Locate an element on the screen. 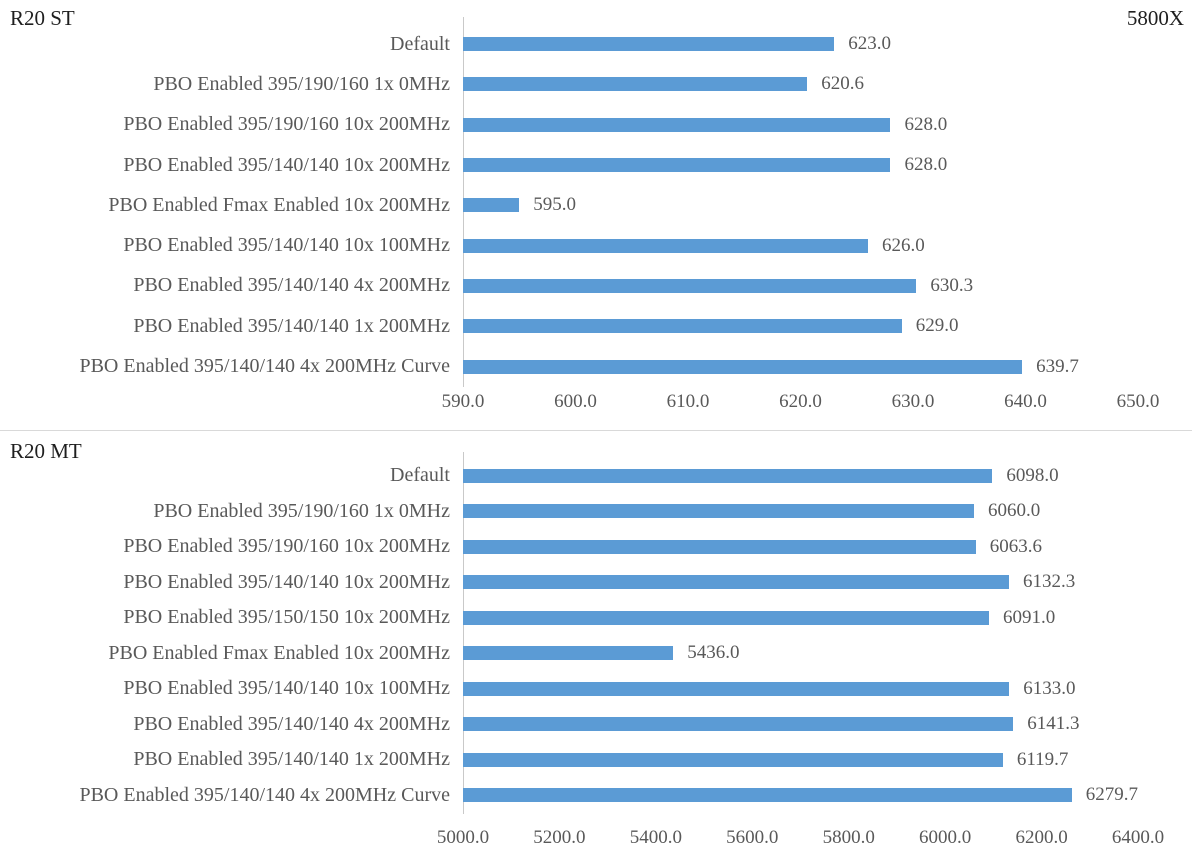 The image size is (1192, 862). bar-row: Default 6098.0 is located at coordinates (569, 476).